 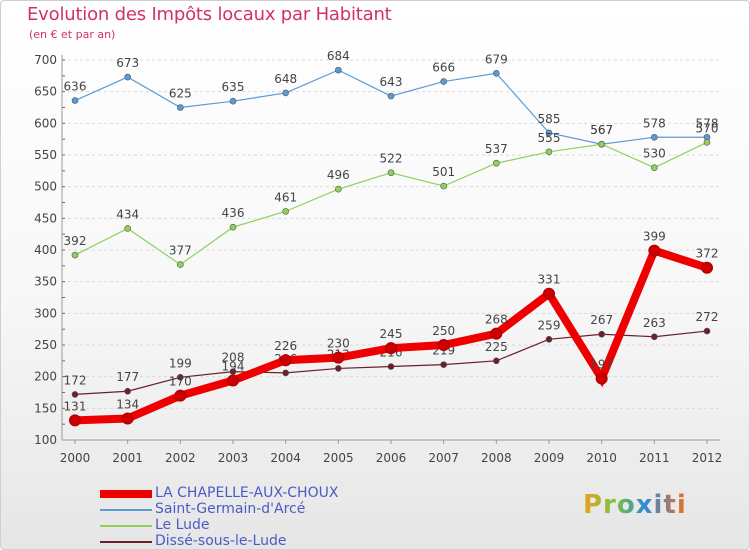 I want to click on y-tick-label: 100, so click(x=45, y=440).